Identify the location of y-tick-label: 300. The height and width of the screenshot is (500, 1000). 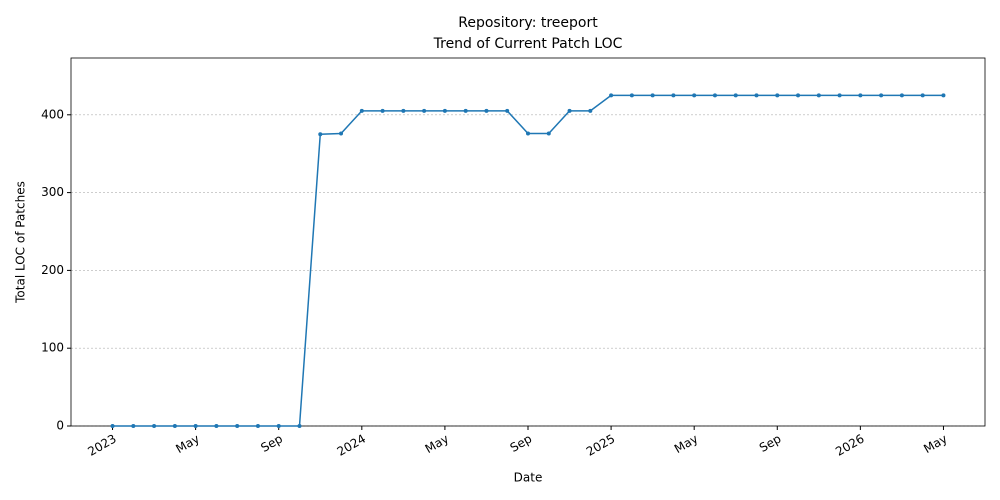
(52, 192).